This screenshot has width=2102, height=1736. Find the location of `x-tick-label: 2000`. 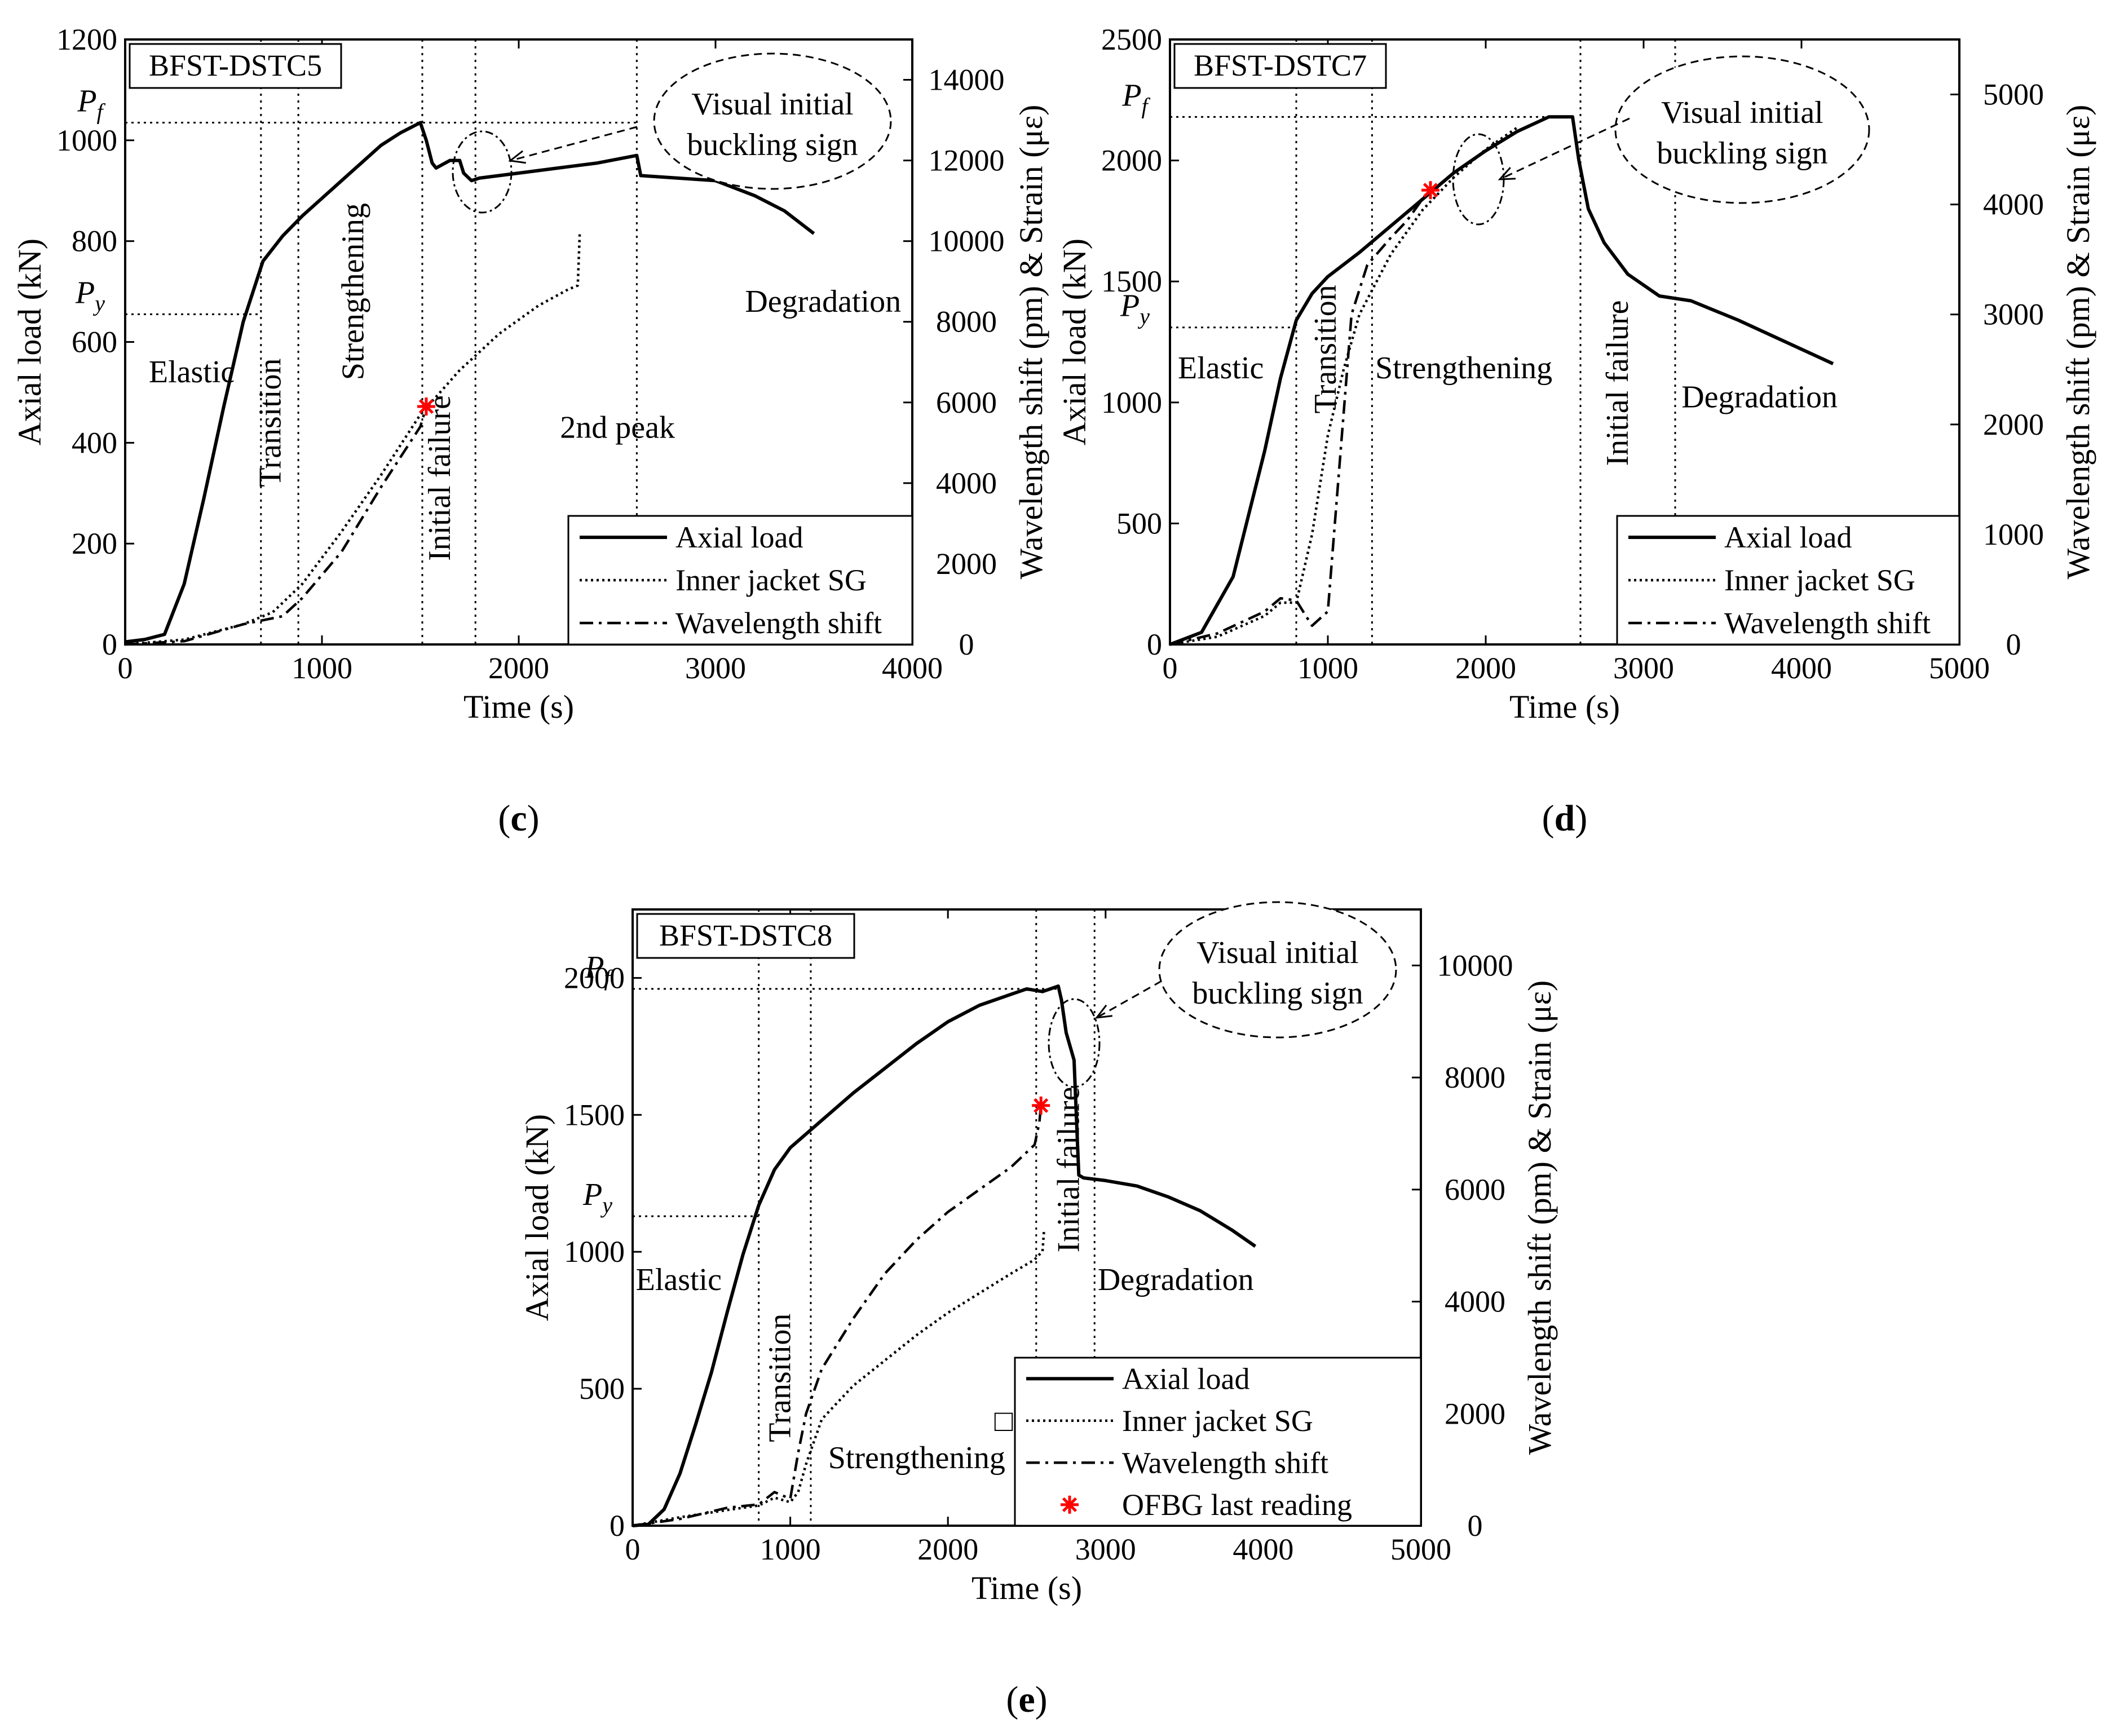

x-tick-label: 2000 is located at coordinates (518, 668).